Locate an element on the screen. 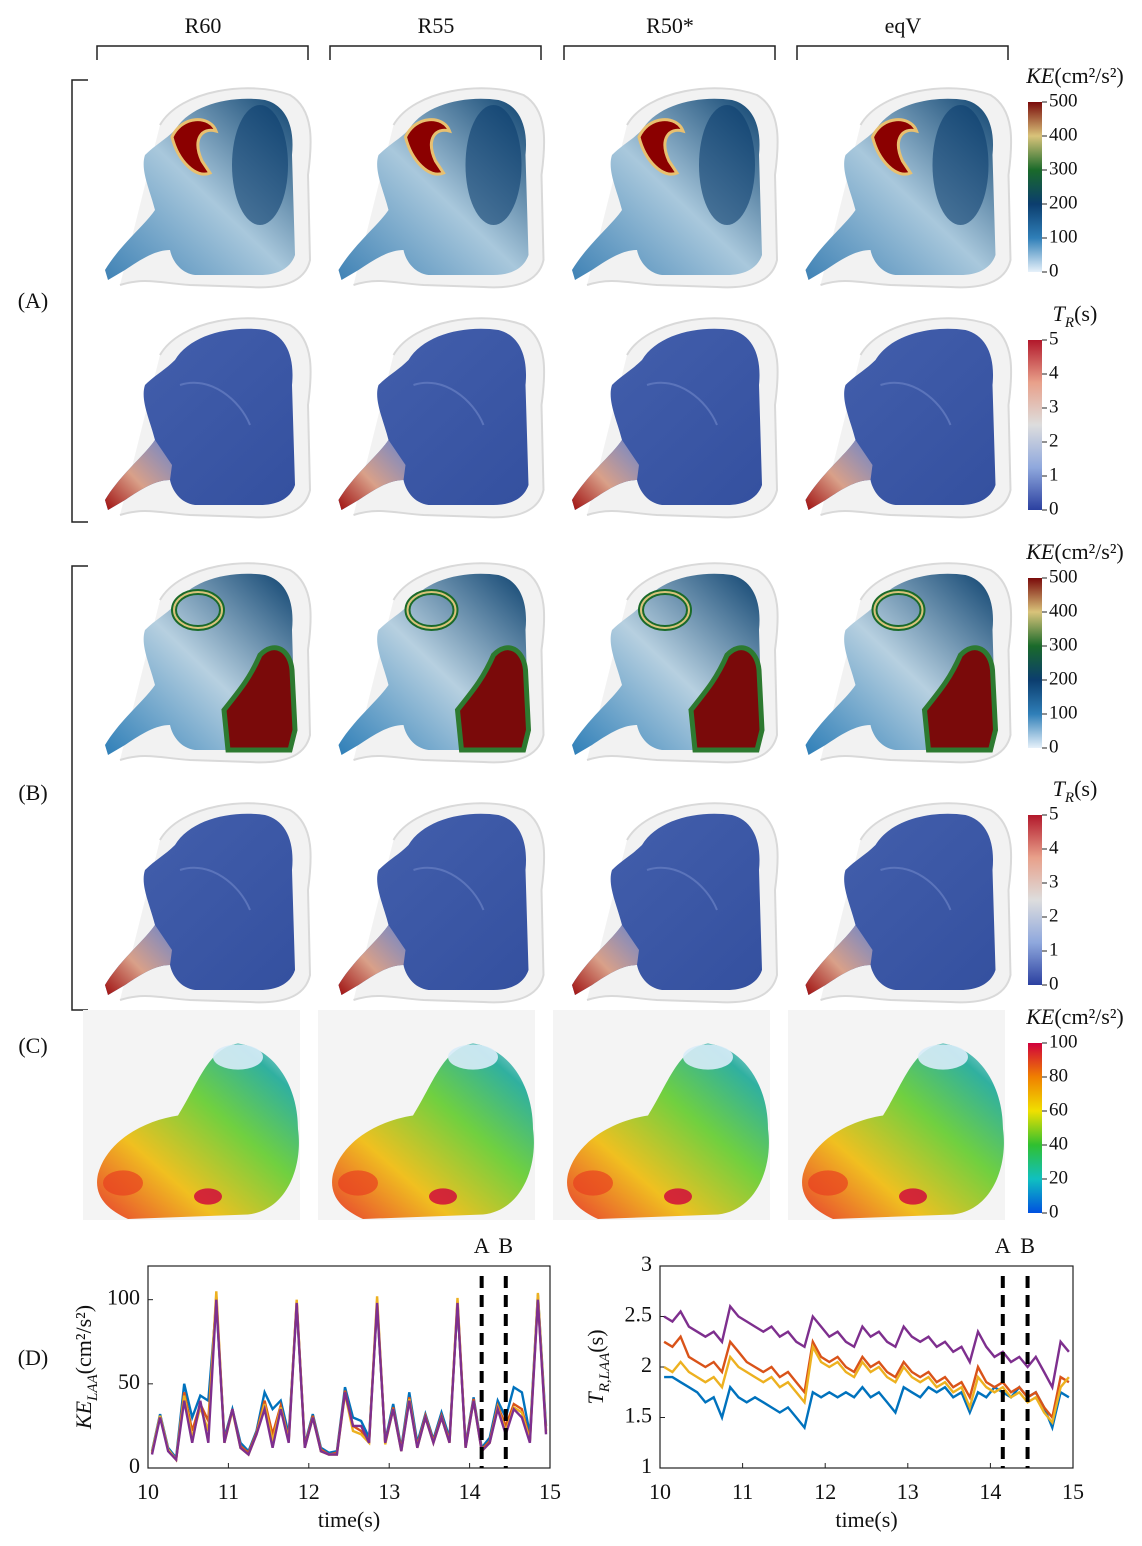 This screenshot has width=1142, height=1546. x-tick-label: 14 is located at coordinates (470, 1491).